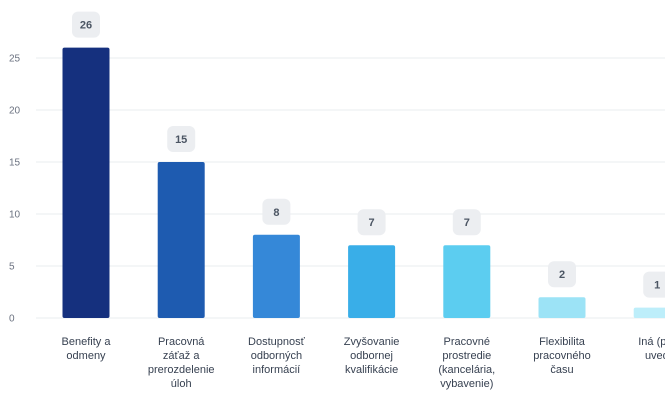  Describe the element at coordinates (87, 349) in the screenshot. I see `x-tick-label: Benefity a odmeny` at that location.